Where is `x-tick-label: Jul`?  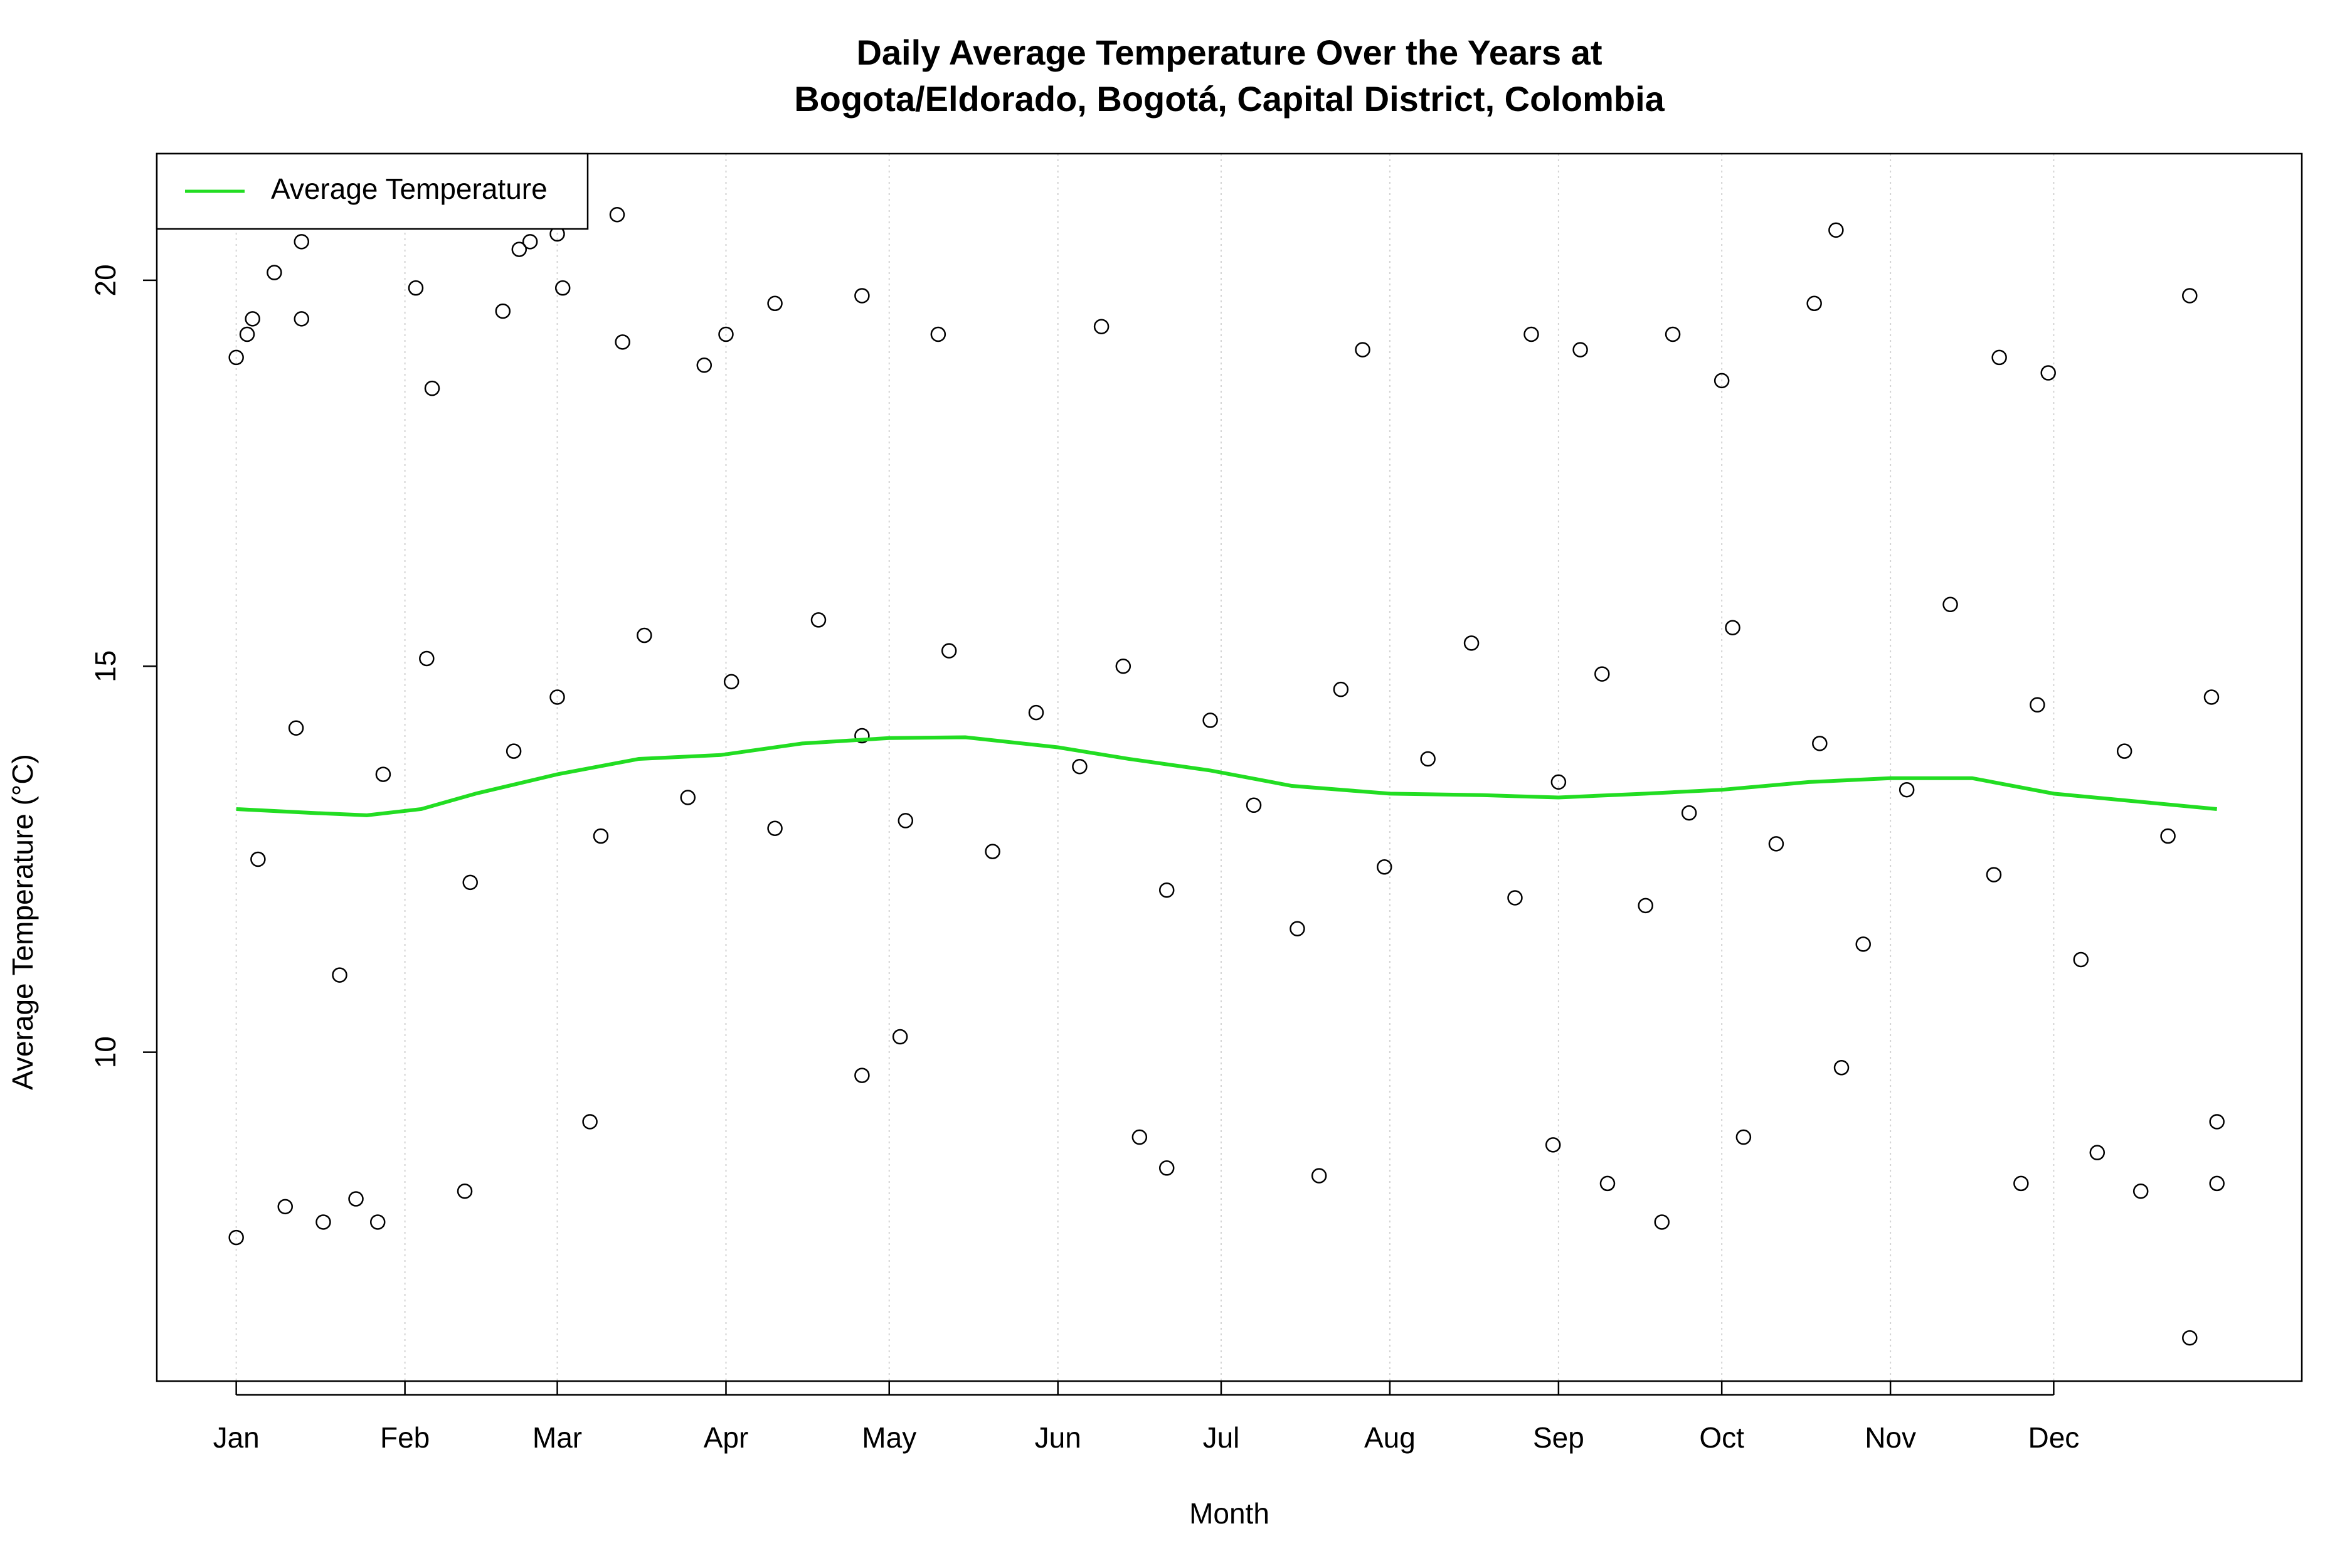 x-tick-label: Jul is located at coordinates (1221, 1437).